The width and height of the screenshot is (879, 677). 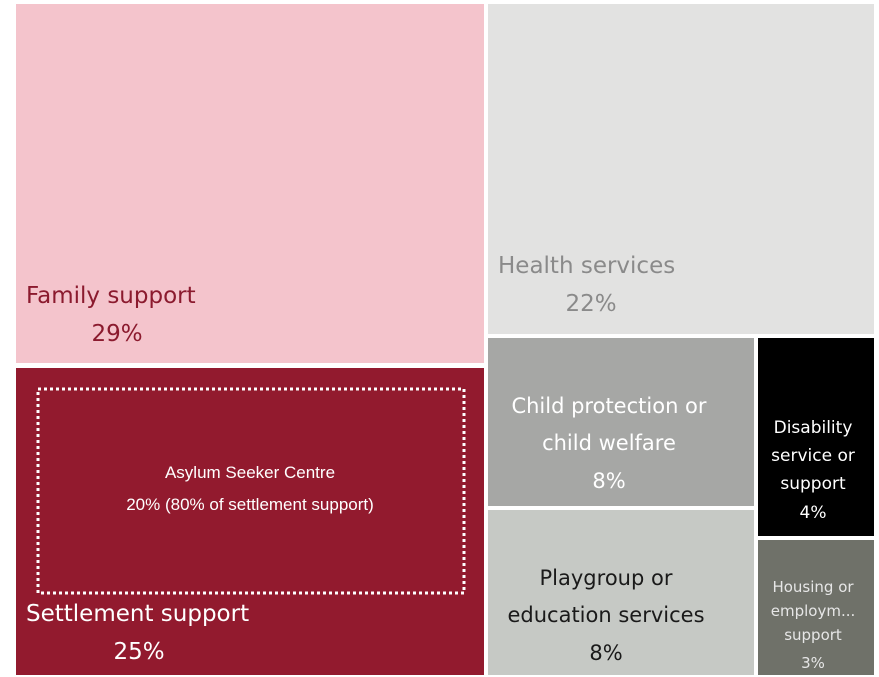 I want to click on tile-value-disability-service-or-support: 4%, so click(x=813, y=513).